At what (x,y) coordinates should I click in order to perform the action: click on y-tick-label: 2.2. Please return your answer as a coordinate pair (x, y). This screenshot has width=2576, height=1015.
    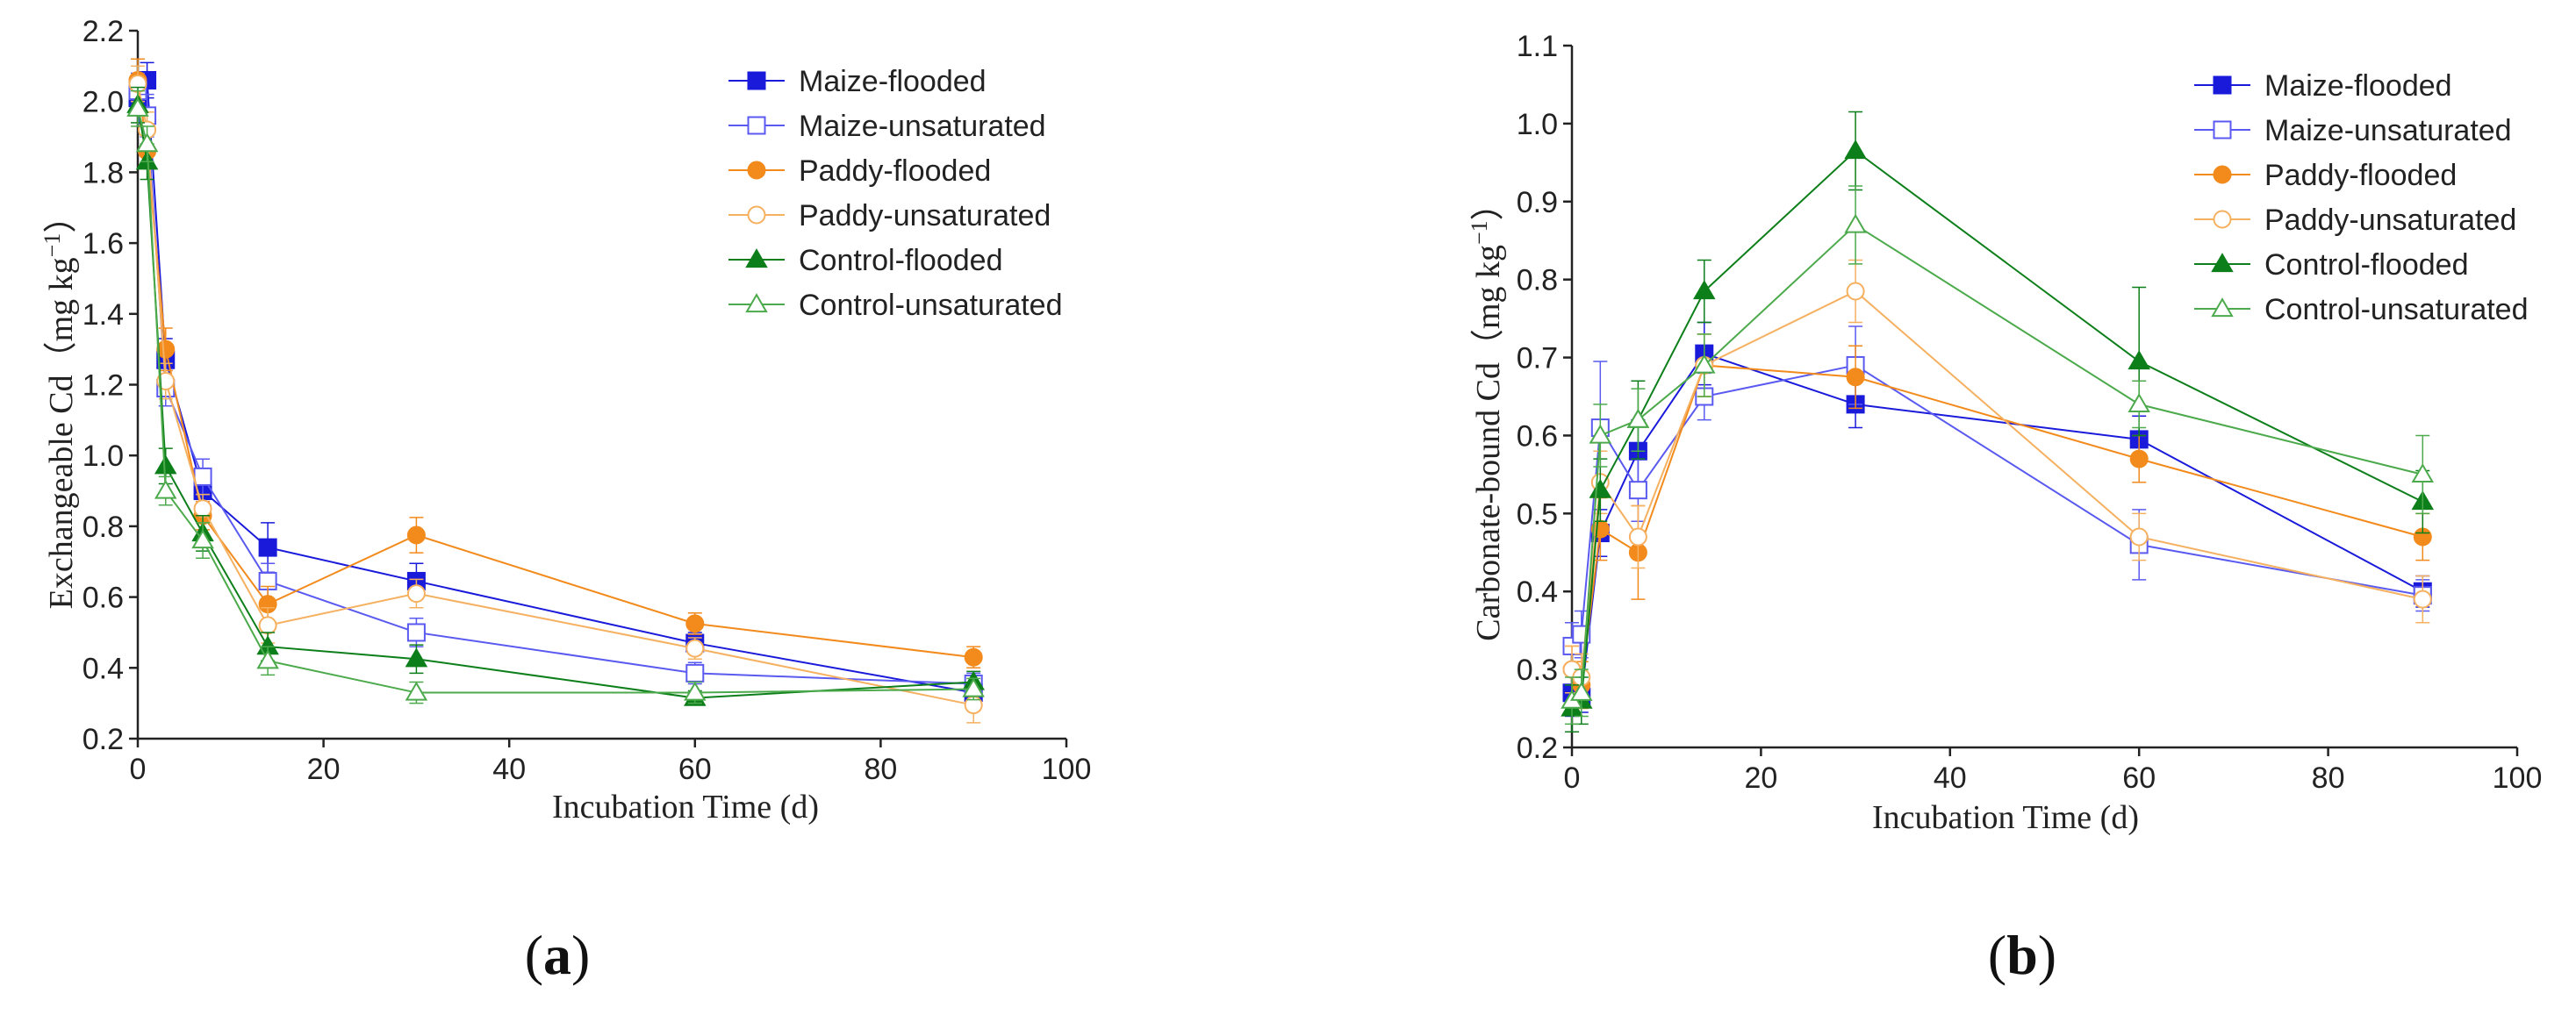
    Looking at the image, I should click on (103, 31).